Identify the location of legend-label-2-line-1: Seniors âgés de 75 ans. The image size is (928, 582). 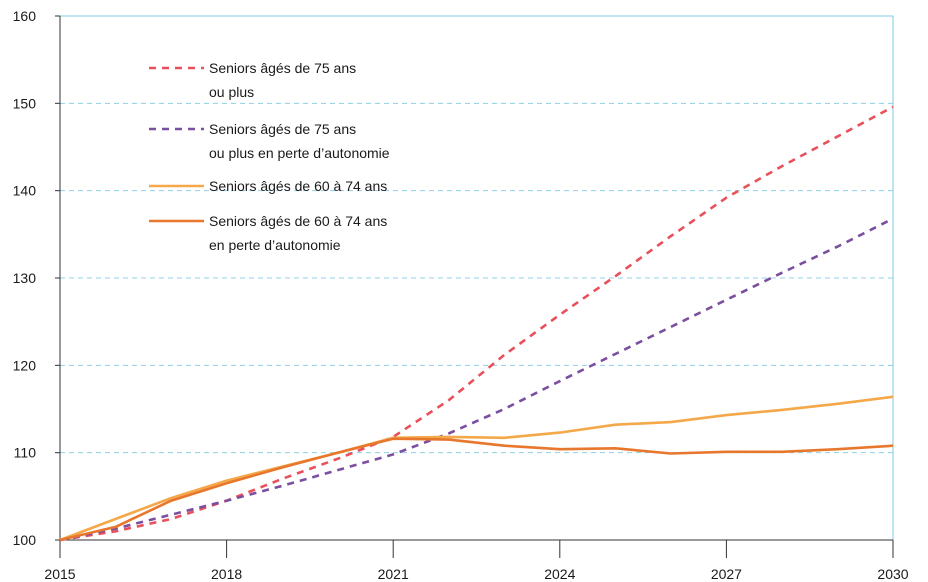
(282, 129).